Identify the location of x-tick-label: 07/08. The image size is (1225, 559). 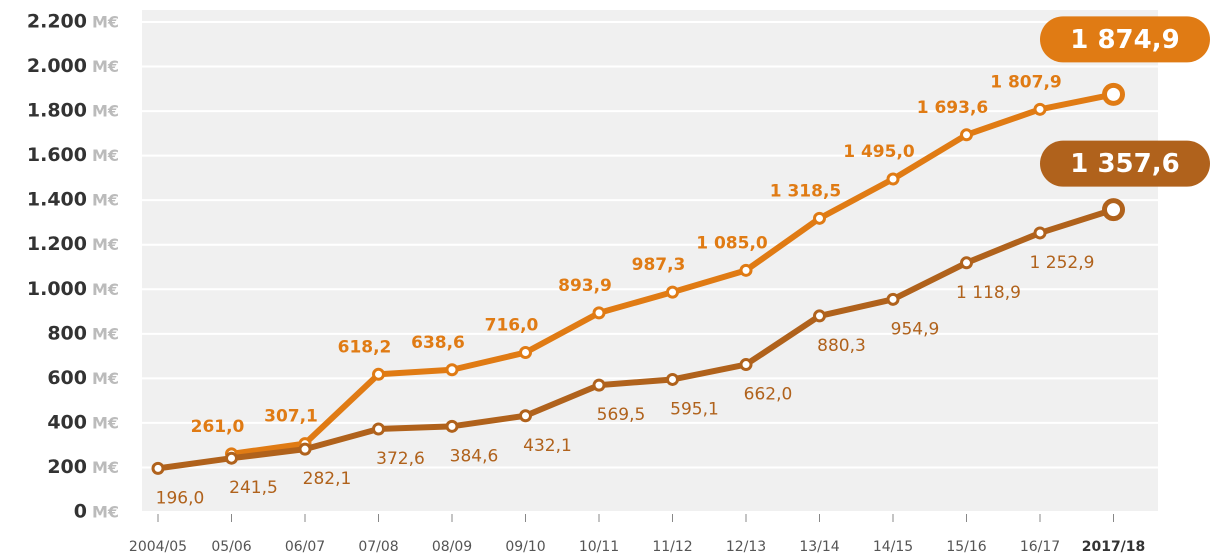
(378, 547).